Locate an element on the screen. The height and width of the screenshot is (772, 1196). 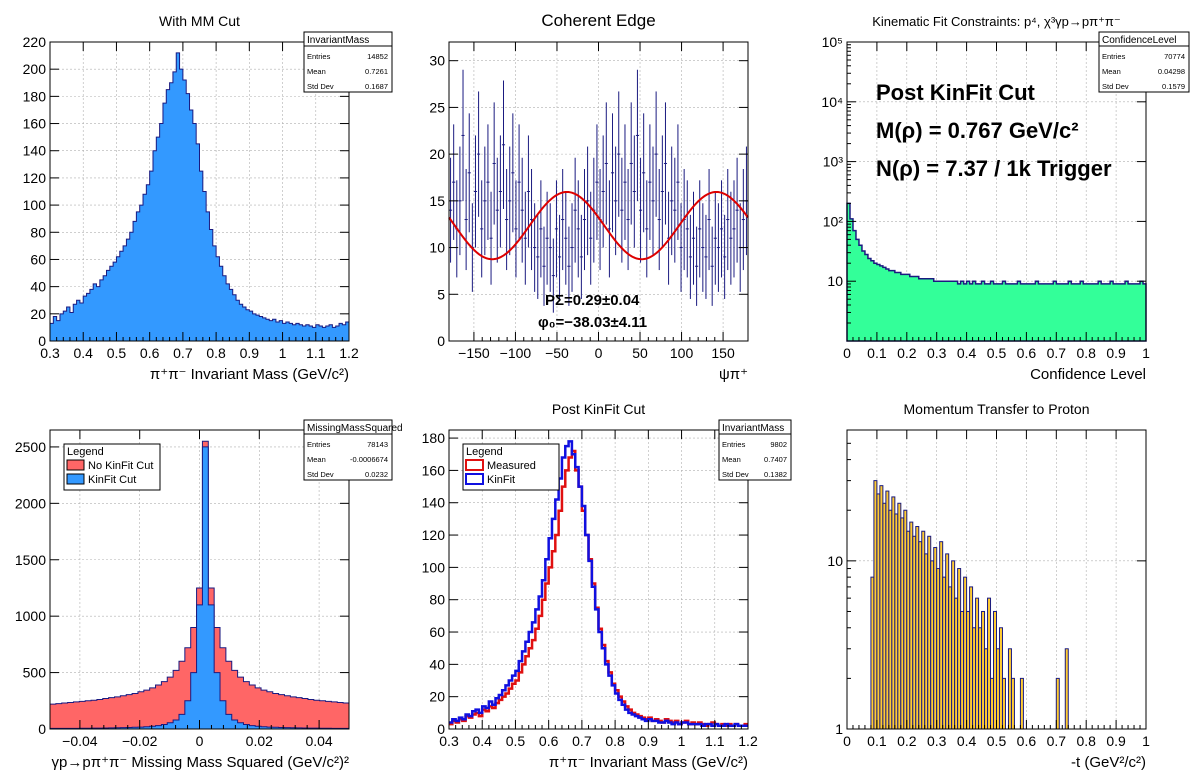
x-axis-label: γp→pπ⁺π⁻ Missing Mass Squared (GeV/c²)² is located at coordinates (200, 762).